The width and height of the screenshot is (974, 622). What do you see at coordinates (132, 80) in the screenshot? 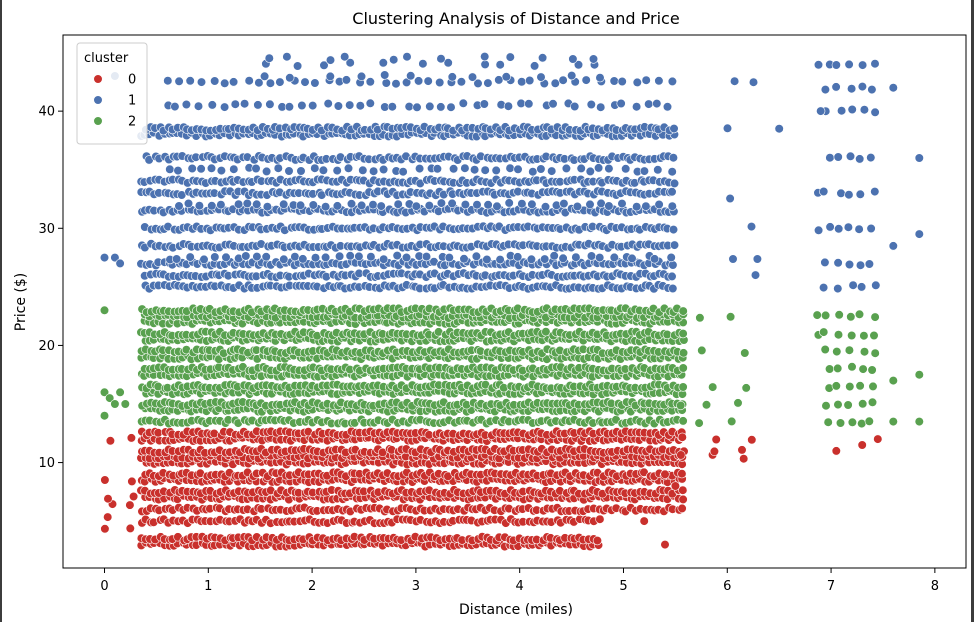
I see `legend-label-0: 0` at bounding box center [132, 80].